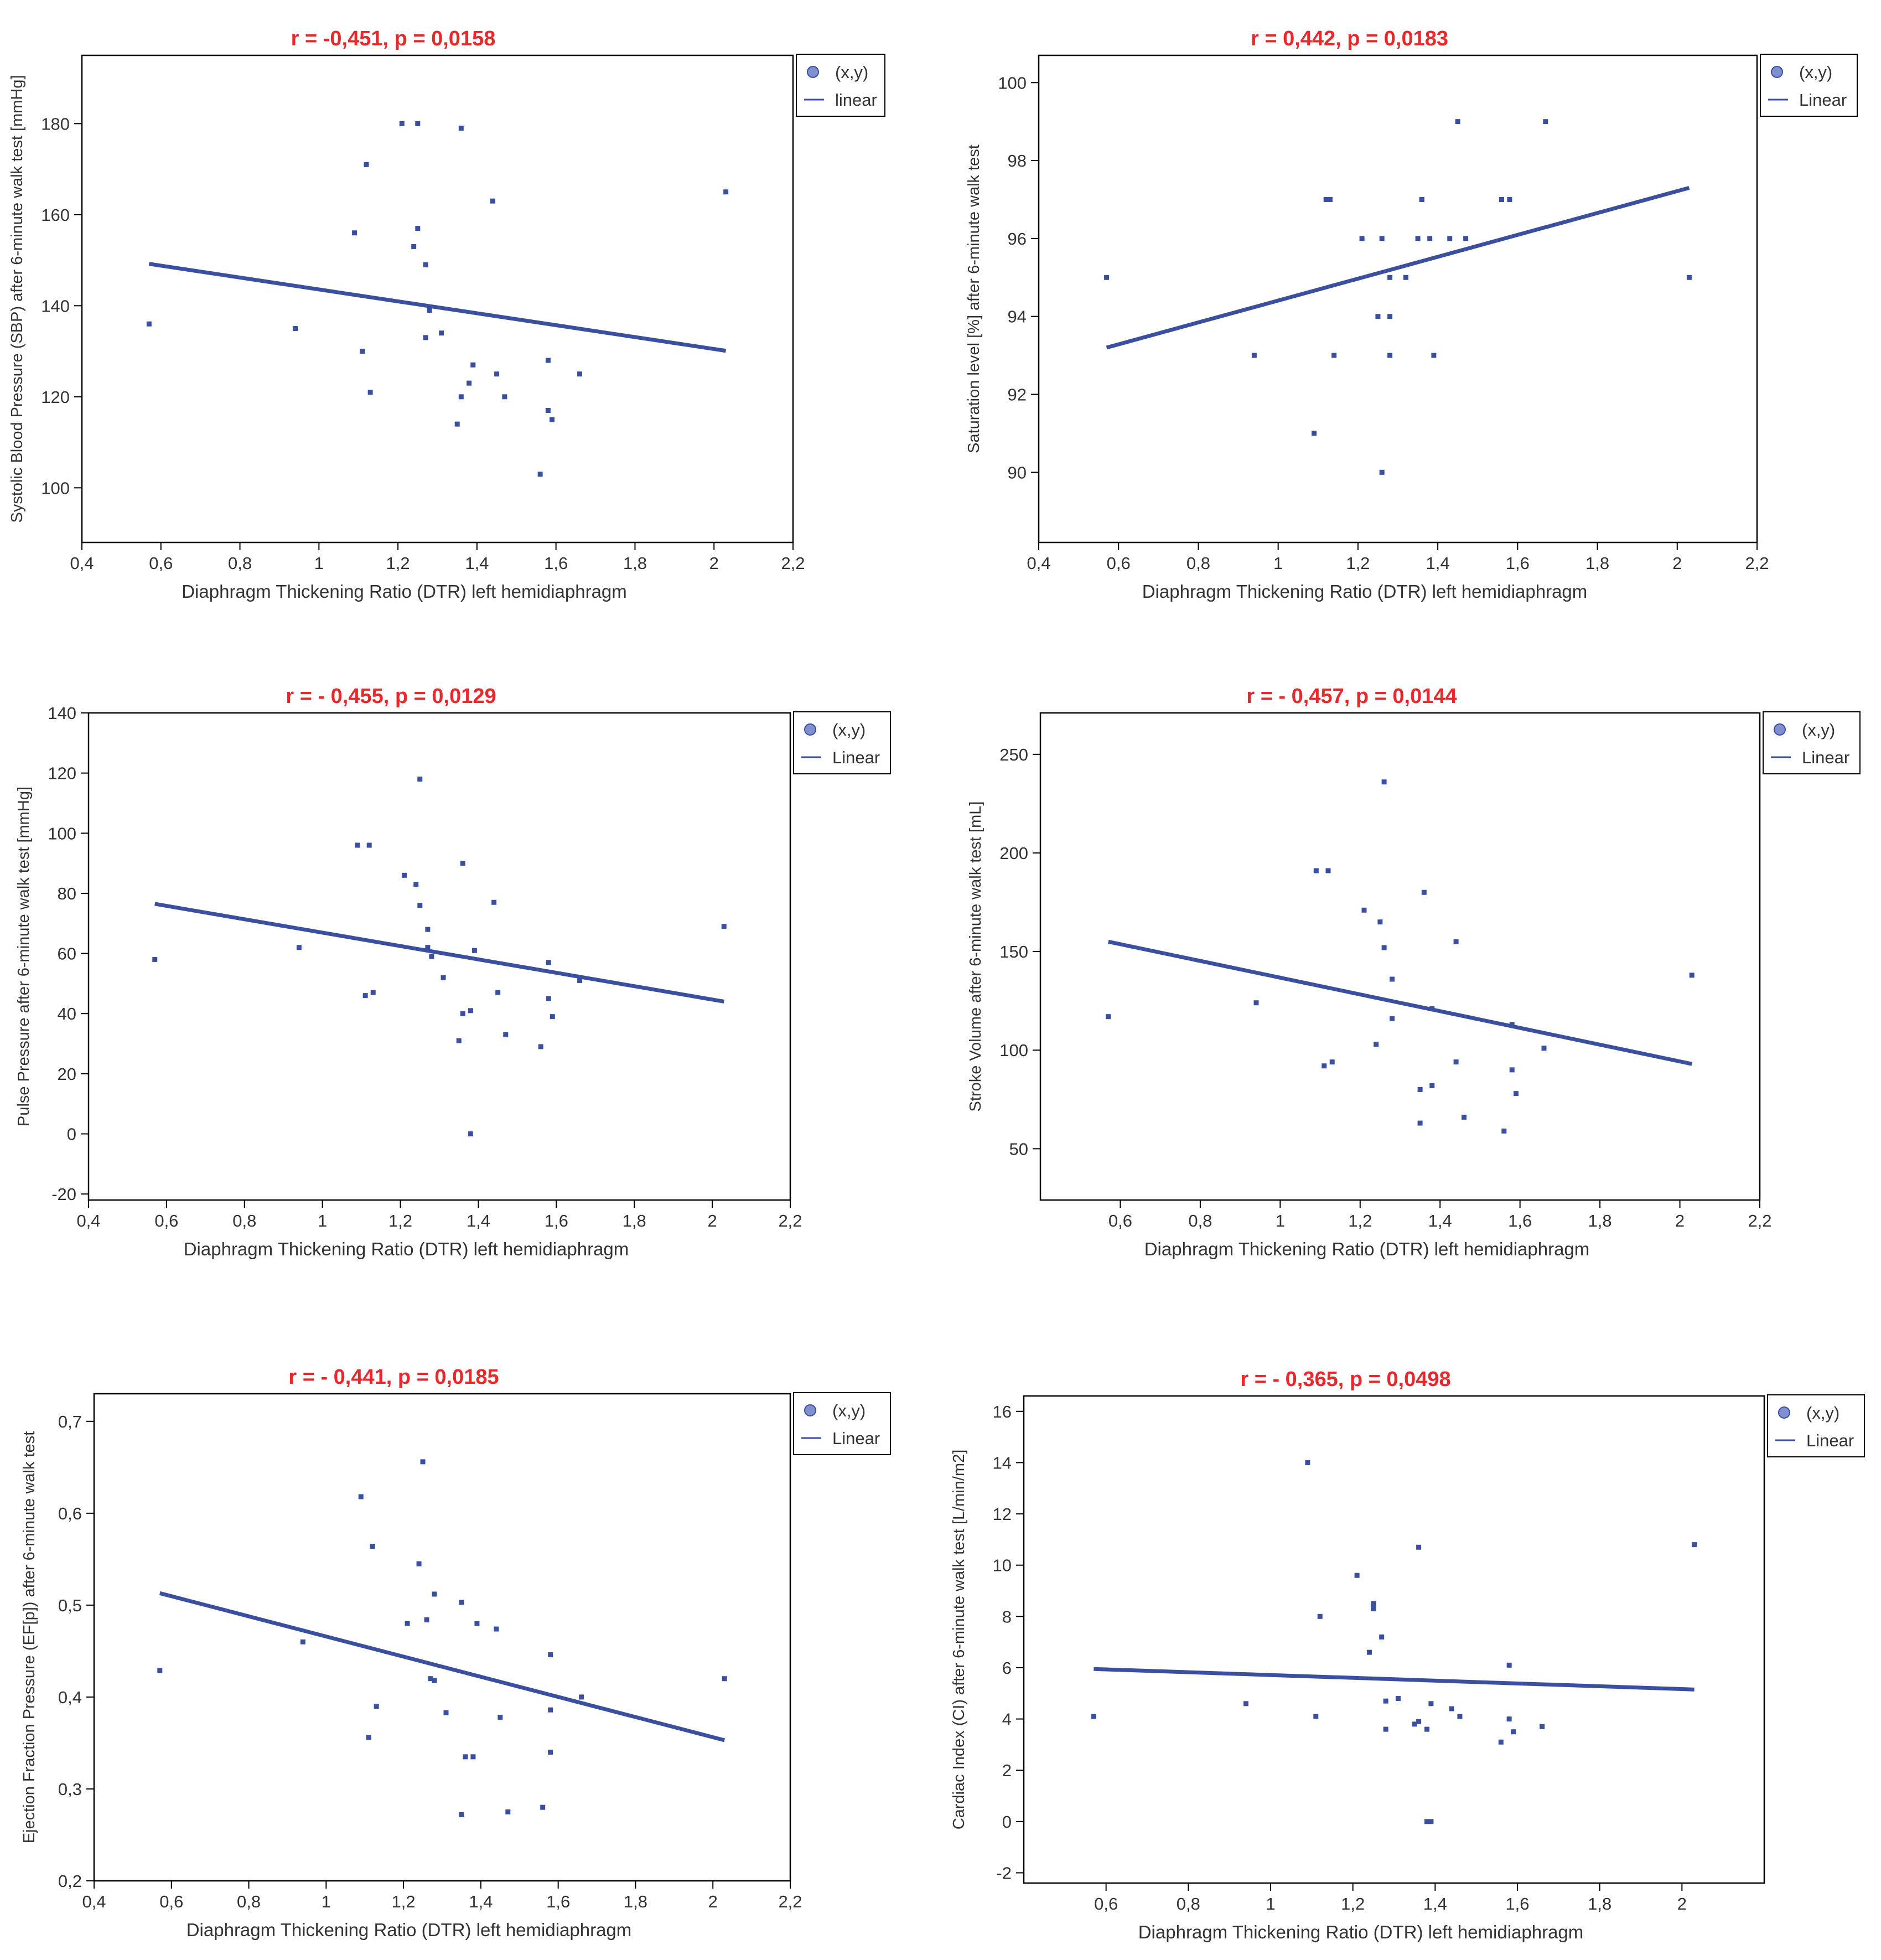 This screenshot has width=1881, height=1960. What do you see at coordinates (1007, 1616) in the screenshot?
I see `y-tick-label: 8` at bounding box center [1007, 1616].